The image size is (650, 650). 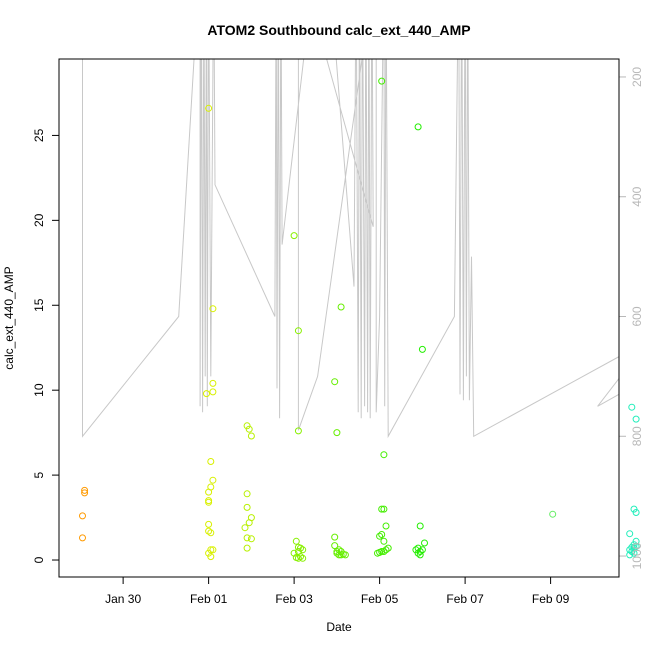 I want to click on y-tick-label: 20, so click(x=39, y=220).